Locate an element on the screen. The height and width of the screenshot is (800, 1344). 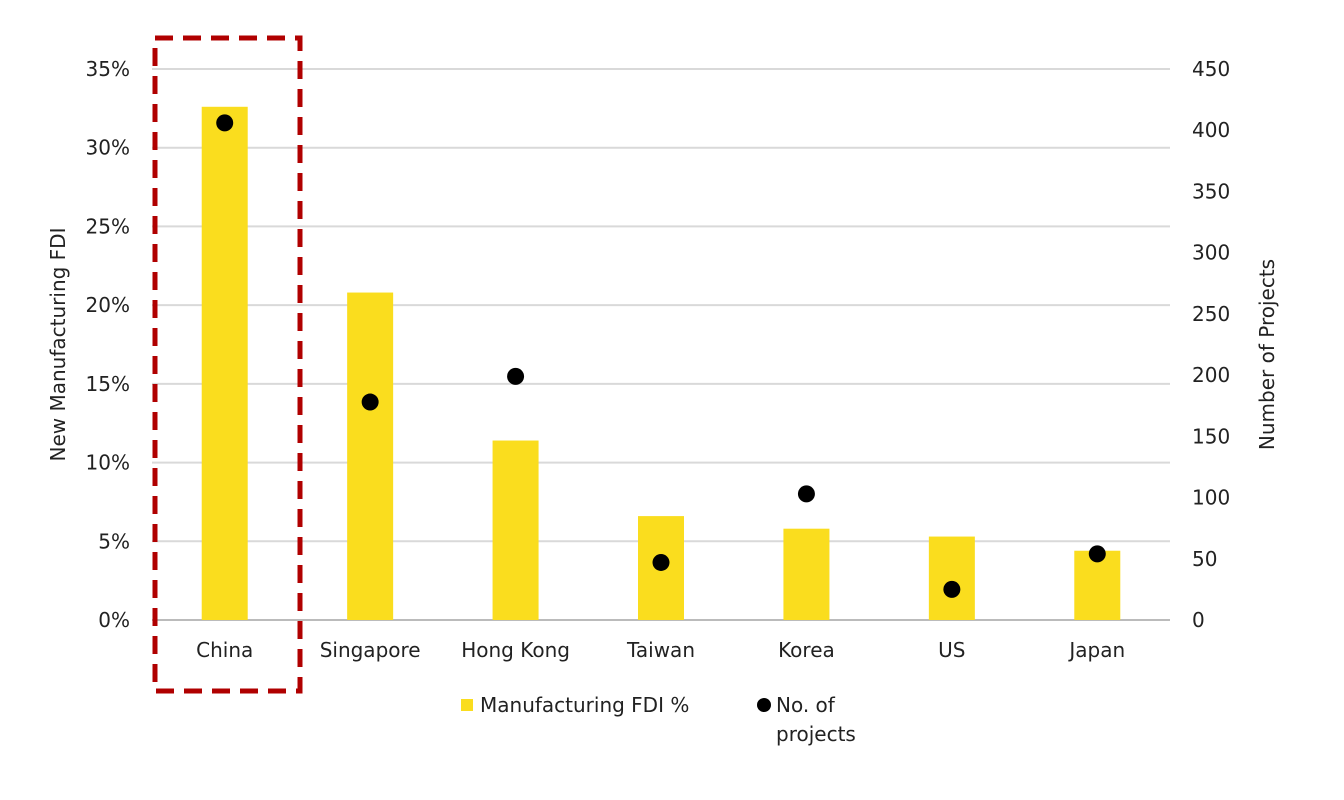
point-japan is located at coordinates (1097, 554).